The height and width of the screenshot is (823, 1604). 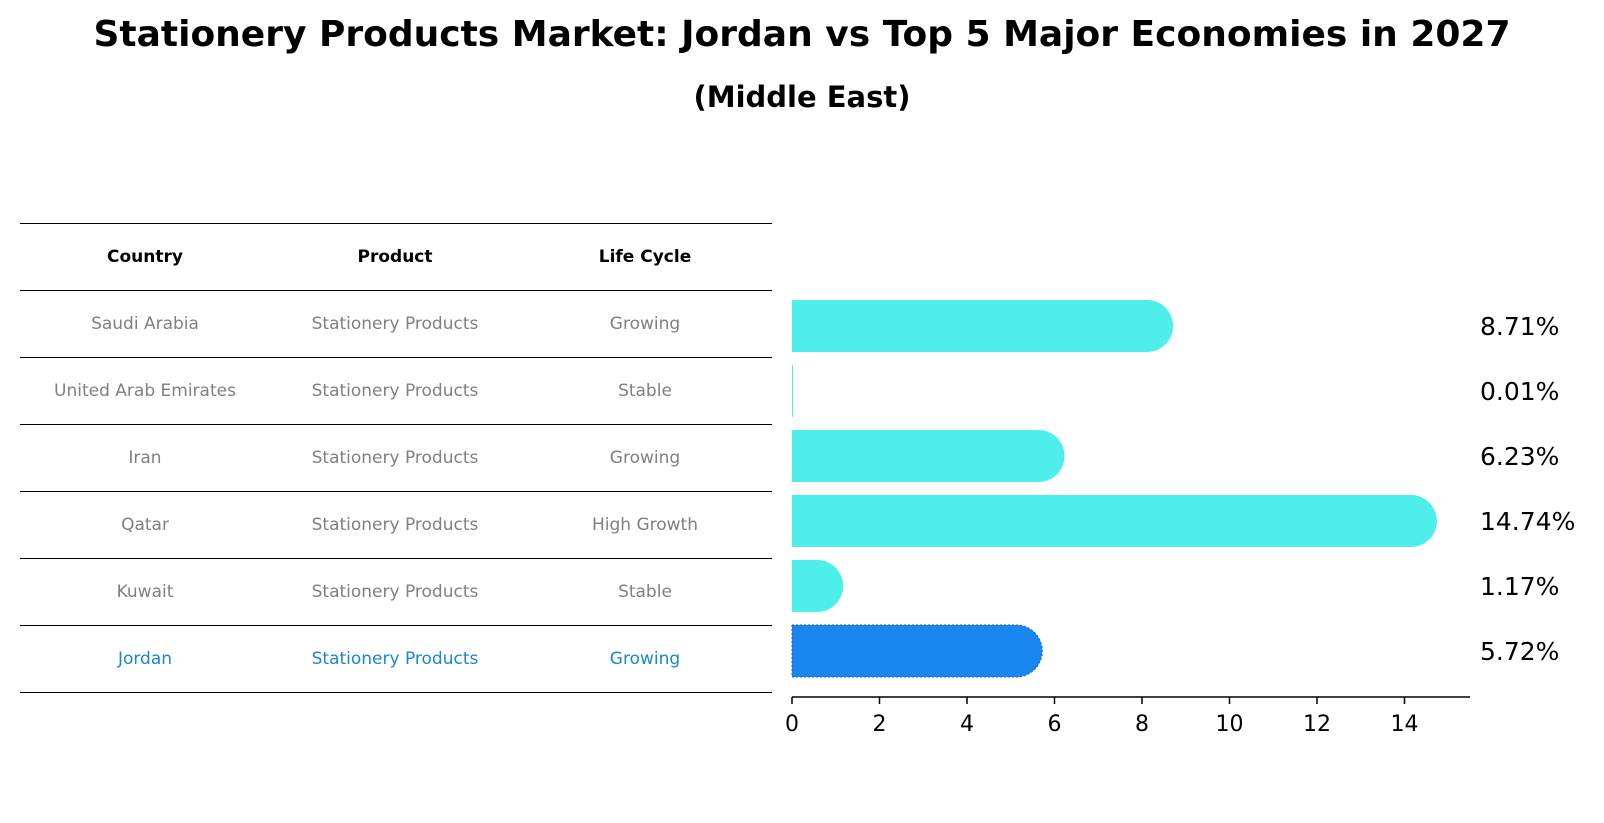 What do you see at coordinates (145, 592) in the screenshot?
I see `cell-country: Kuwait` at bounding box center [145, 592].